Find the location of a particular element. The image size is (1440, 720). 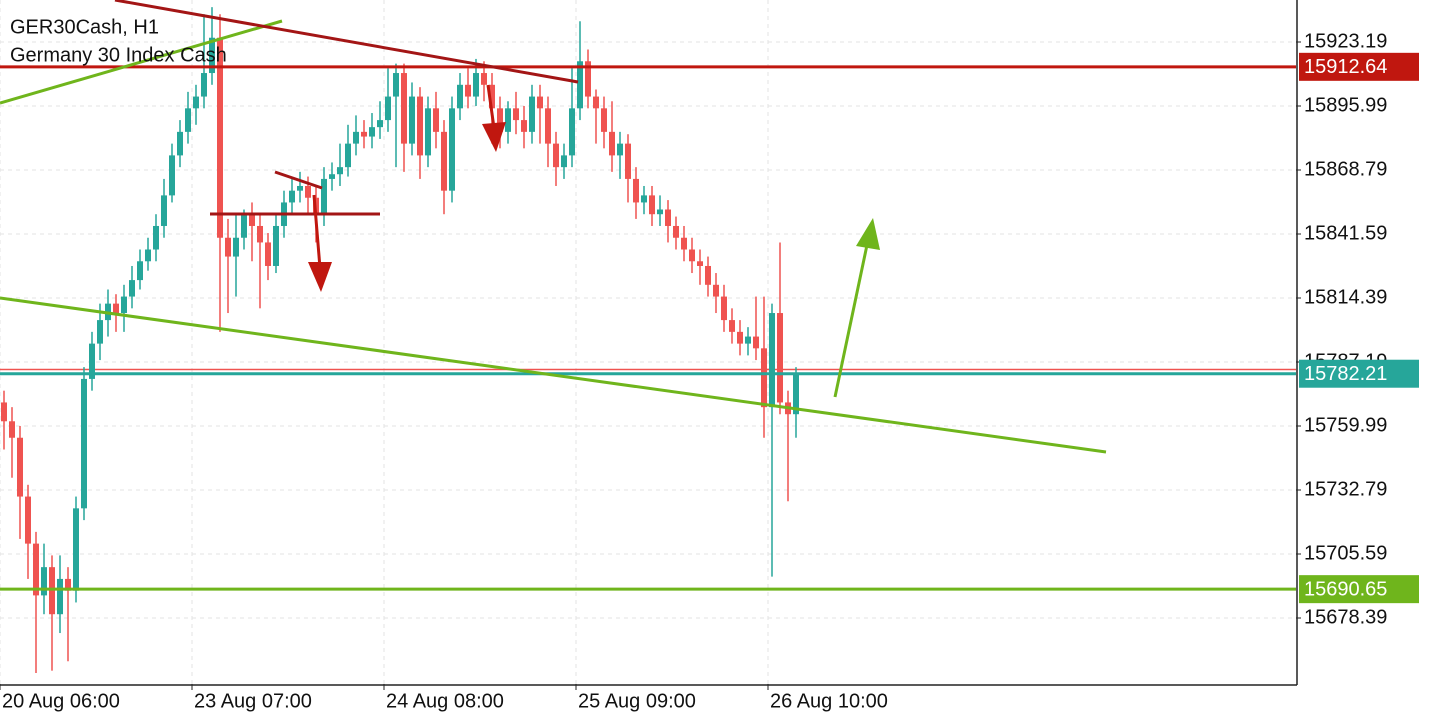

y-tick-label: 15868.79 is located at coordinates (1345, 169).